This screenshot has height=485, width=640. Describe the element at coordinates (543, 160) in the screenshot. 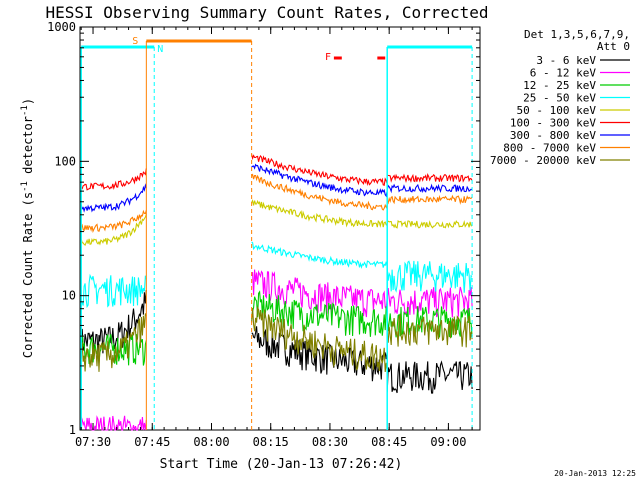

I see `legend-label: 7000 - 20000 keV` at that location.